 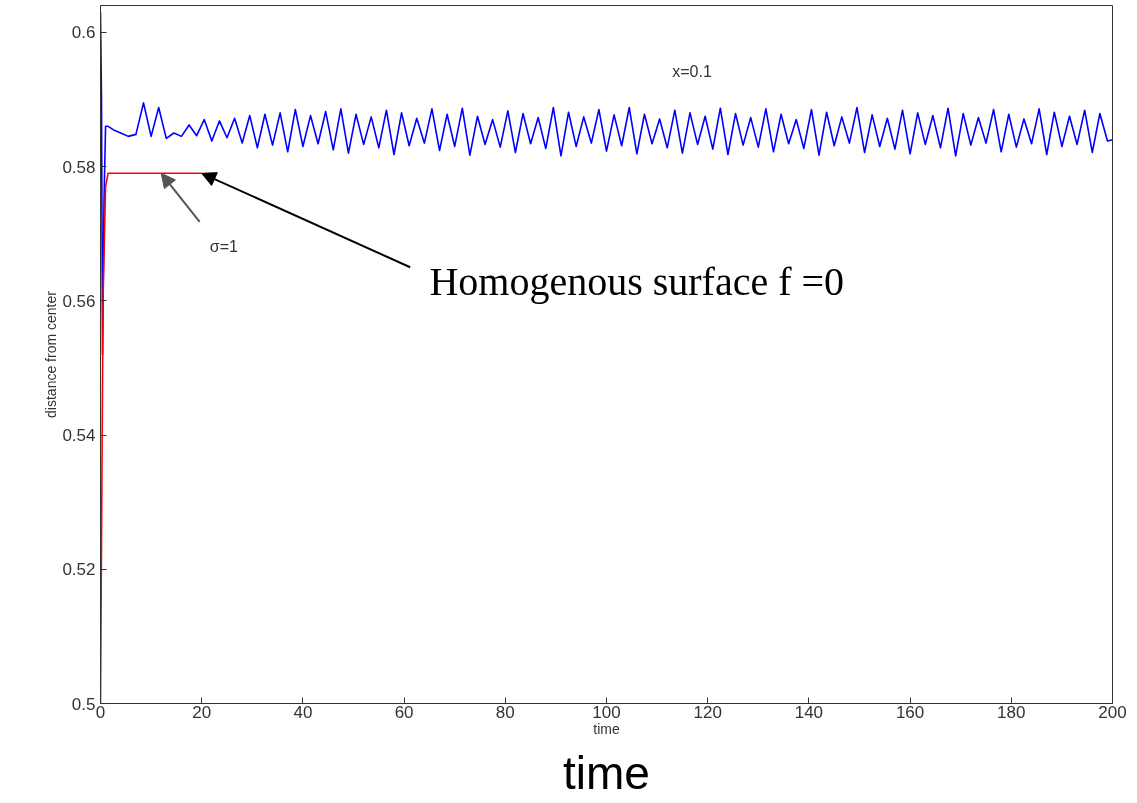 I want to click on y-tick-label: 0.54, so click(x=79, y=436).